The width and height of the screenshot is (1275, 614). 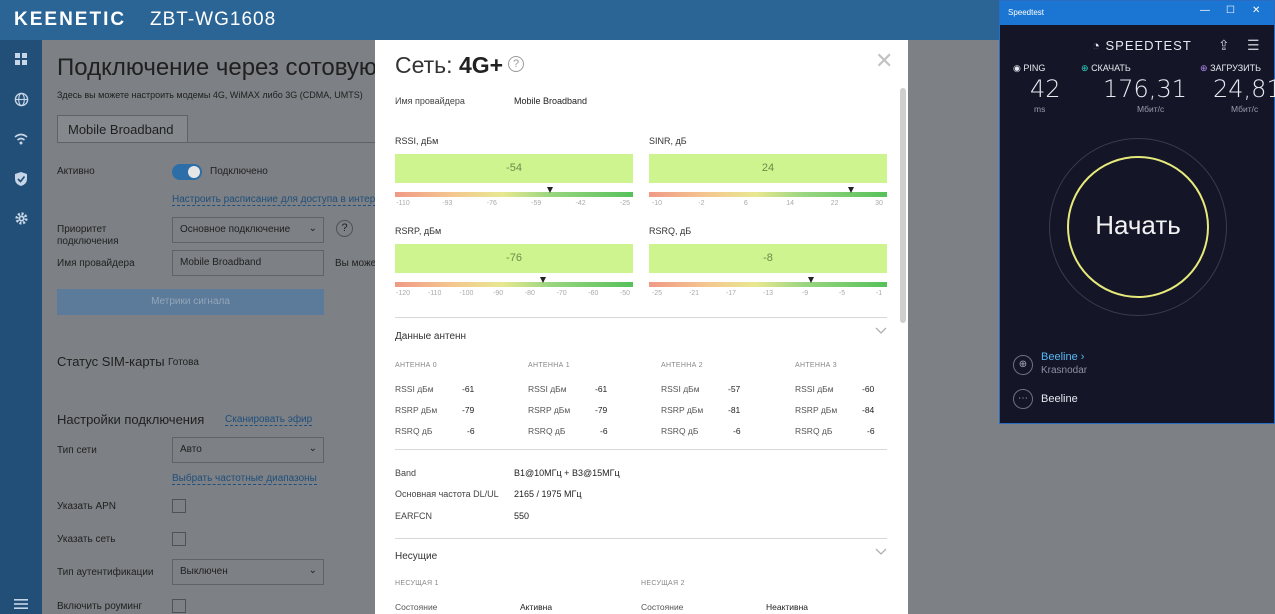 What do you see at coordinates (1017, 68) in the screenshot?
I see `ping-icon: ◉` at bounding box center [1017, 68].